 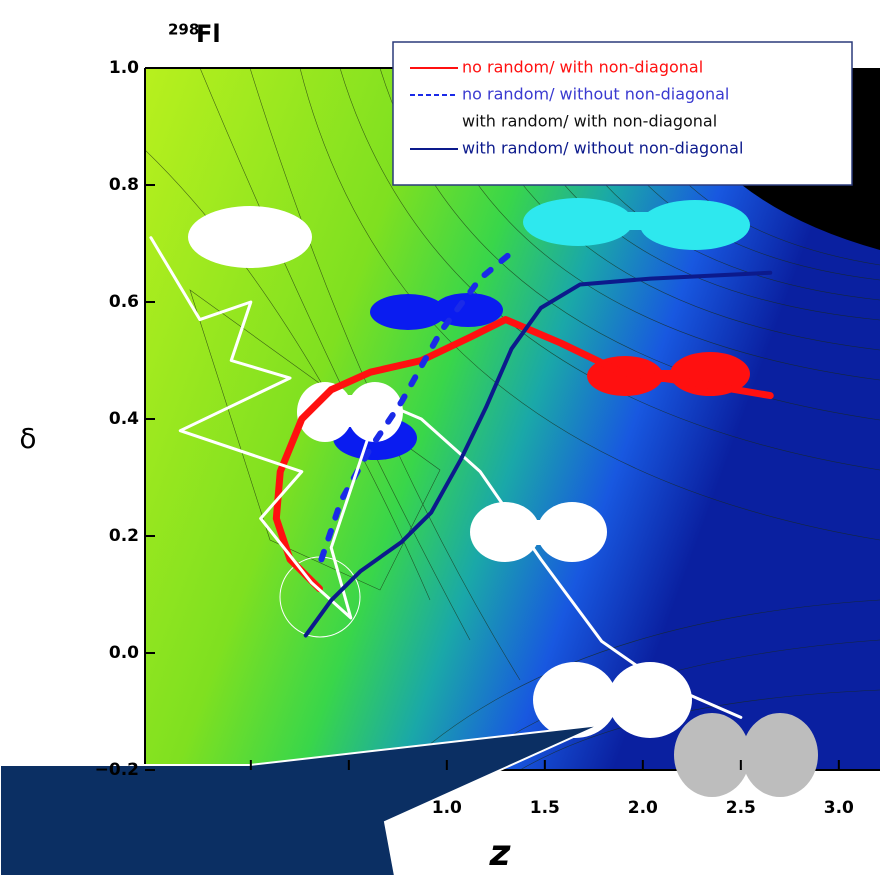 What do you see at coordinates (839, 808) in the screenshot?
I see `x-tick-label: 3.0` at bounding box center [839, 808].